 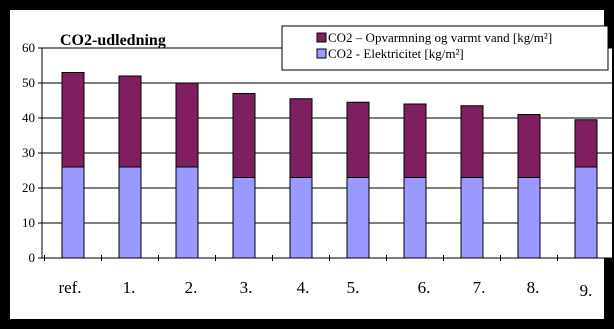 What do you see at coordinates (479, 287) in the screenshot?
I see `x-tick-label: 7.` at bounding box center [479, 287].